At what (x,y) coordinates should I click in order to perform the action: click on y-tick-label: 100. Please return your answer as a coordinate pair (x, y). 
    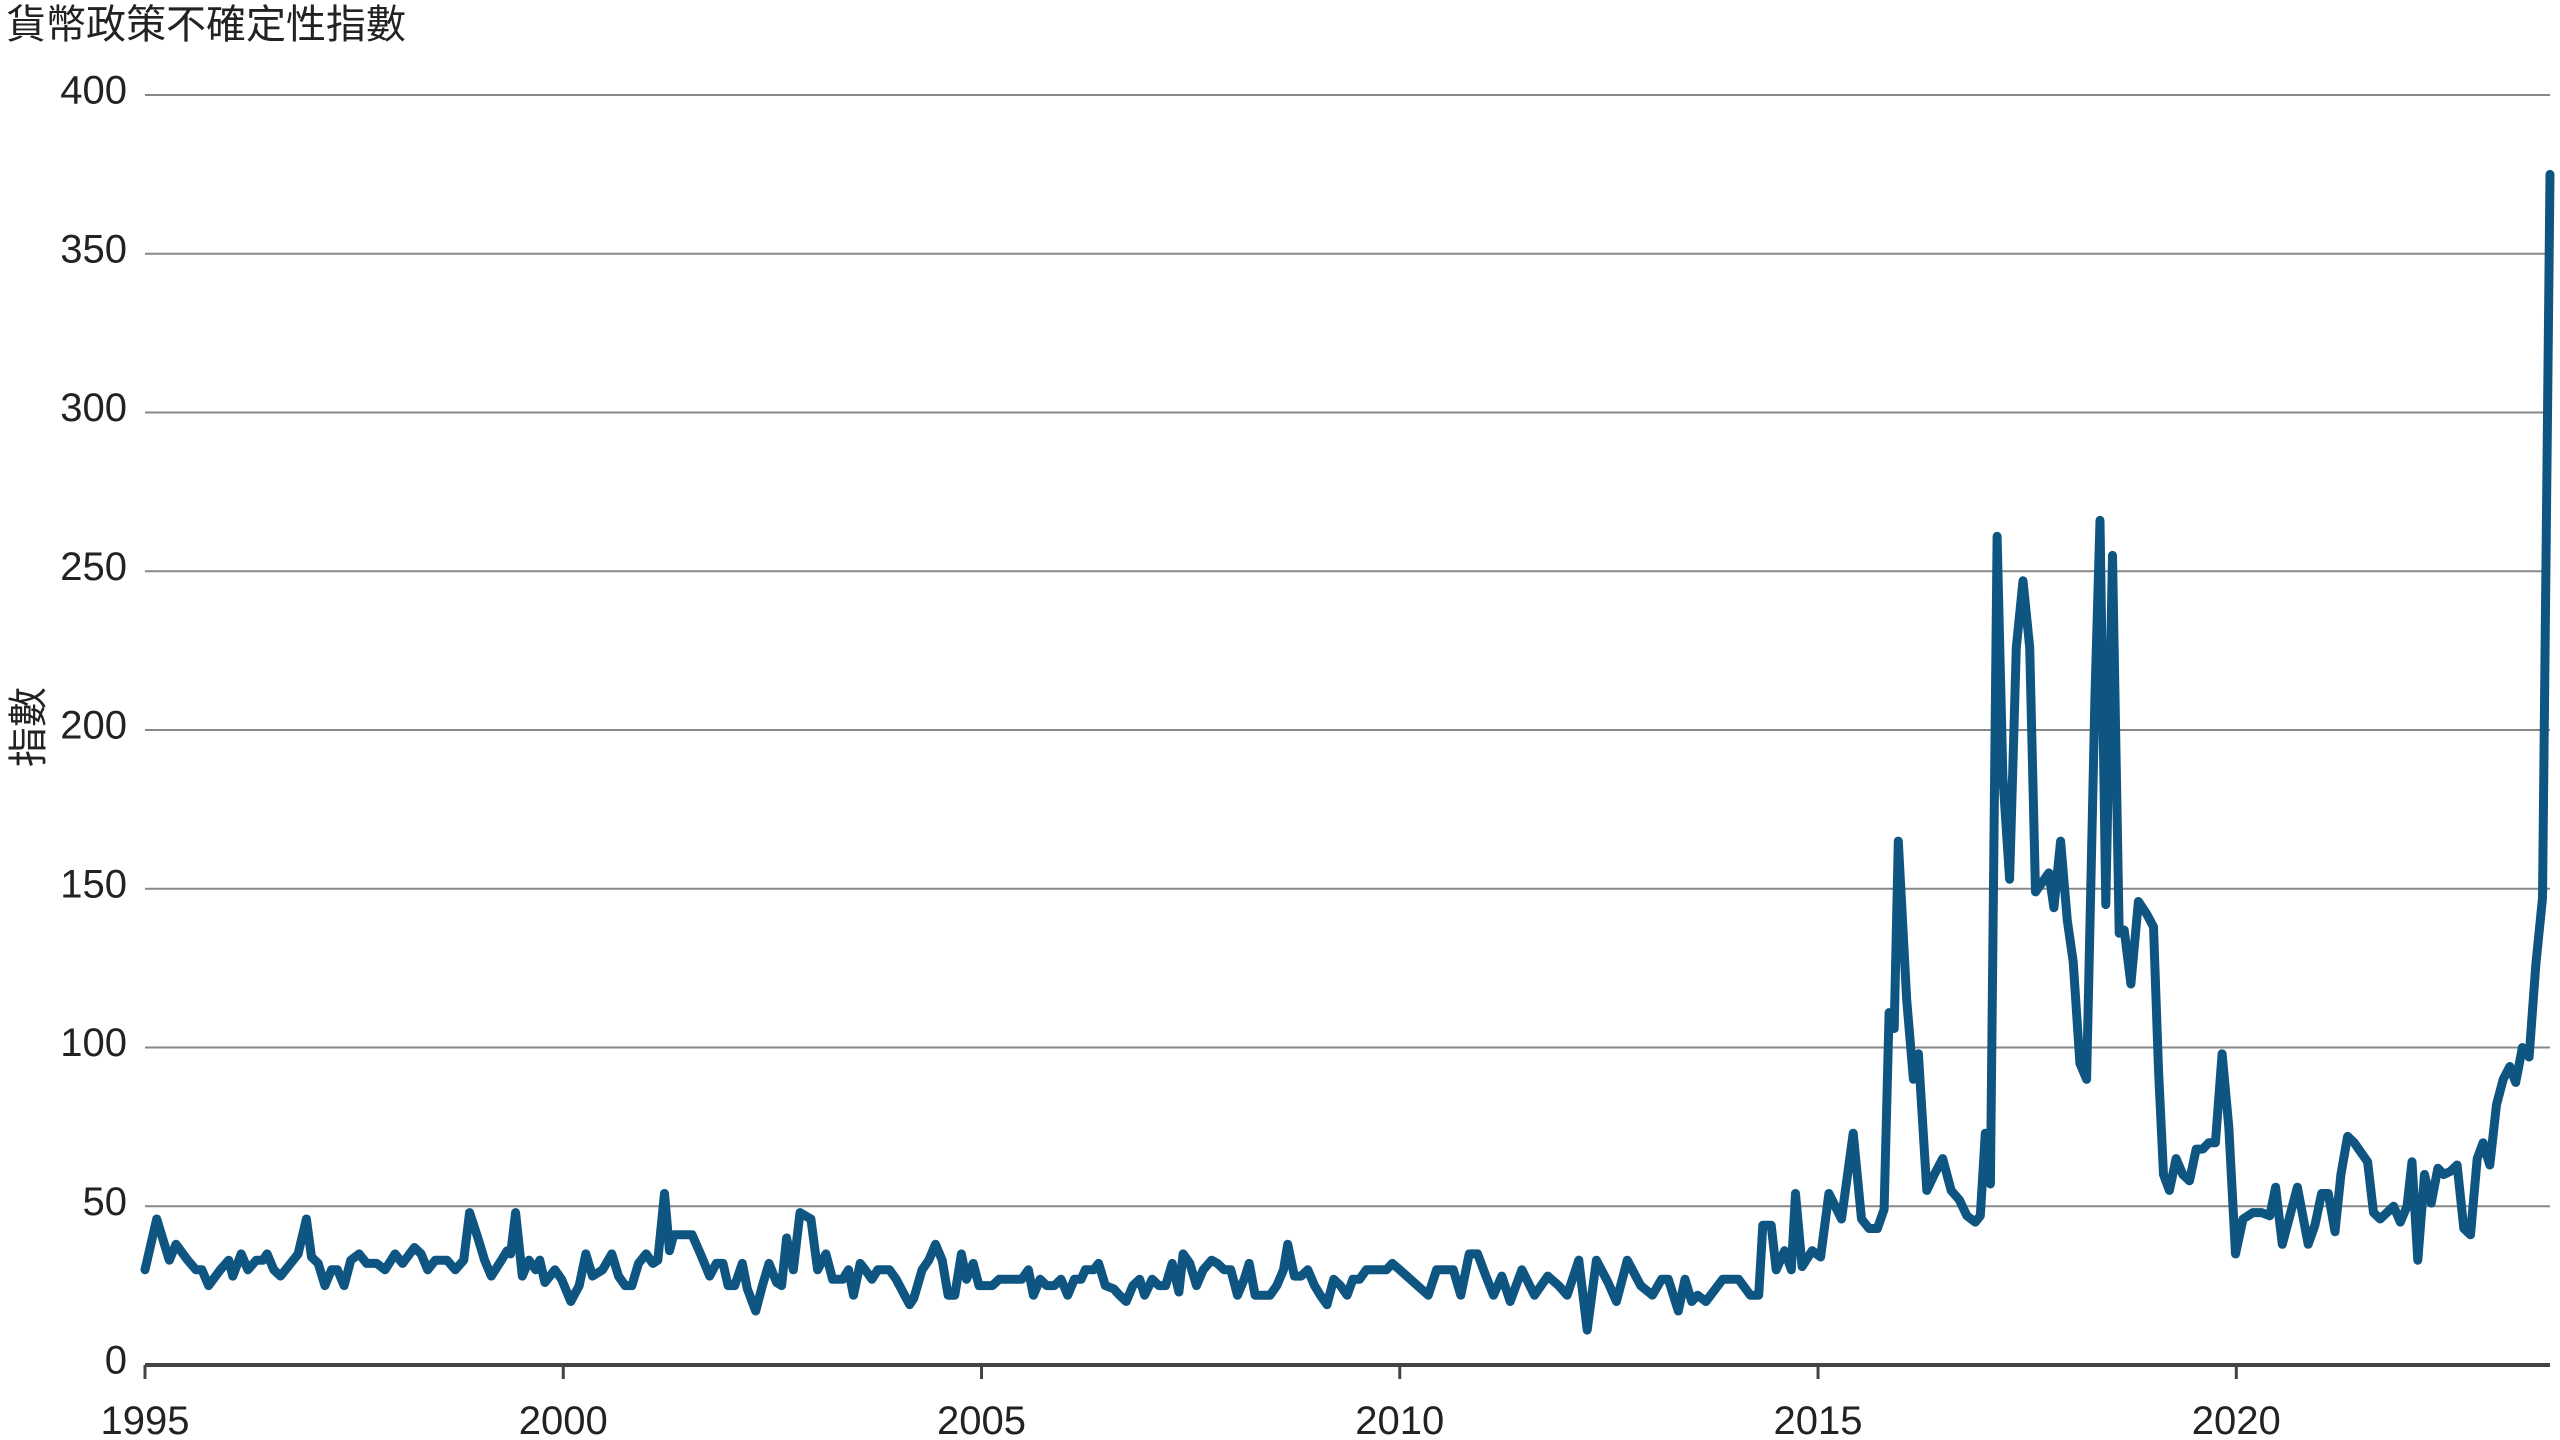
    Looking at the image, I should click on (93, 1043).